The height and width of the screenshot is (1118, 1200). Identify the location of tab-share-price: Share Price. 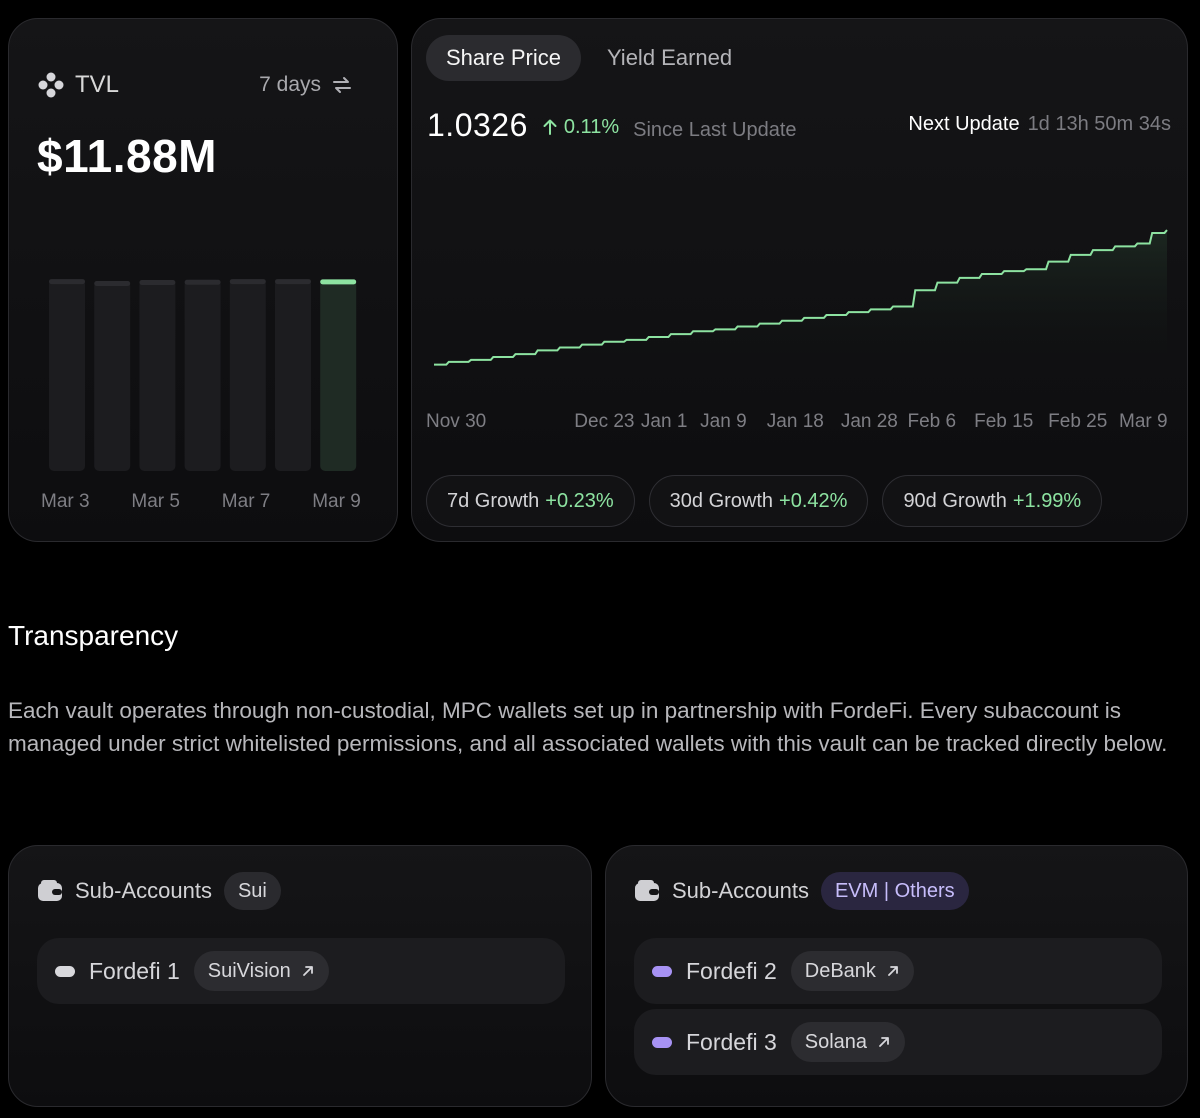
(503, 58).